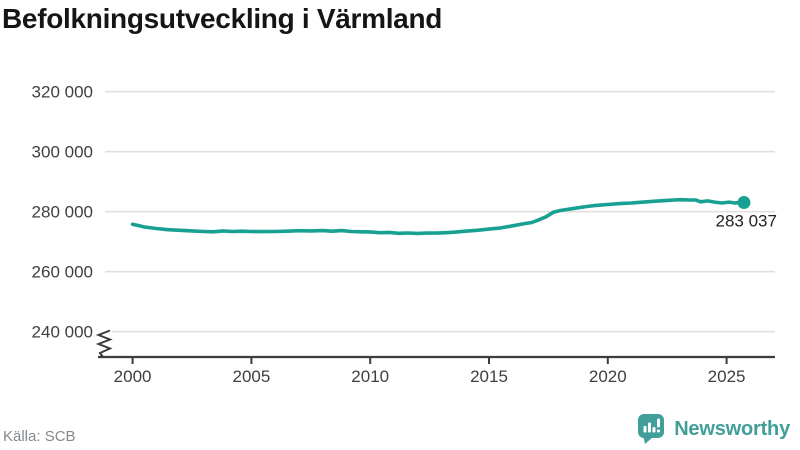 This screenshot has height=450, width=800. Describe the element at coordinates (62, 152) in the screenshot. I see `y-tick-label: 300 000` at that location.